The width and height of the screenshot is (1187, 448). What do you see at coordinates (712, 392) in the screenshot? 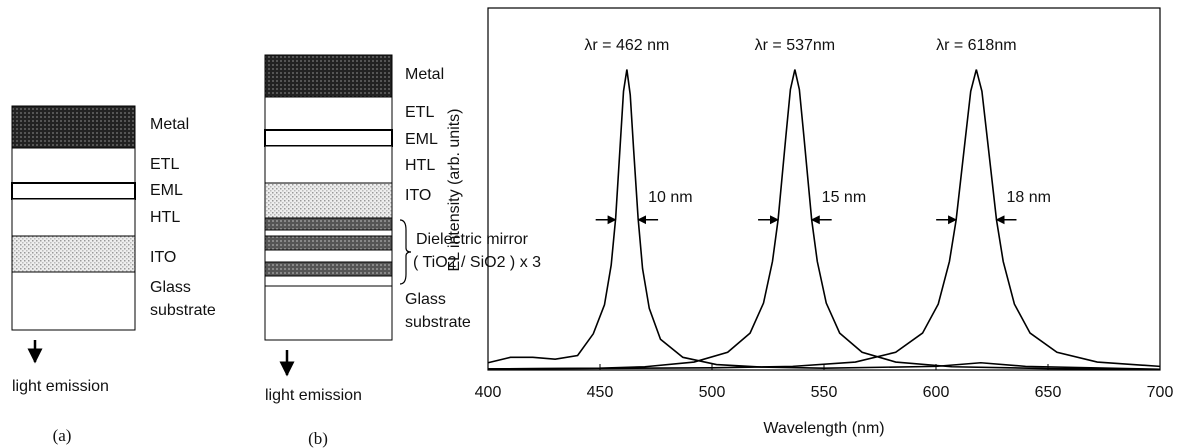
I see `x-tick-label: 500` at bounding box center [712, 392].